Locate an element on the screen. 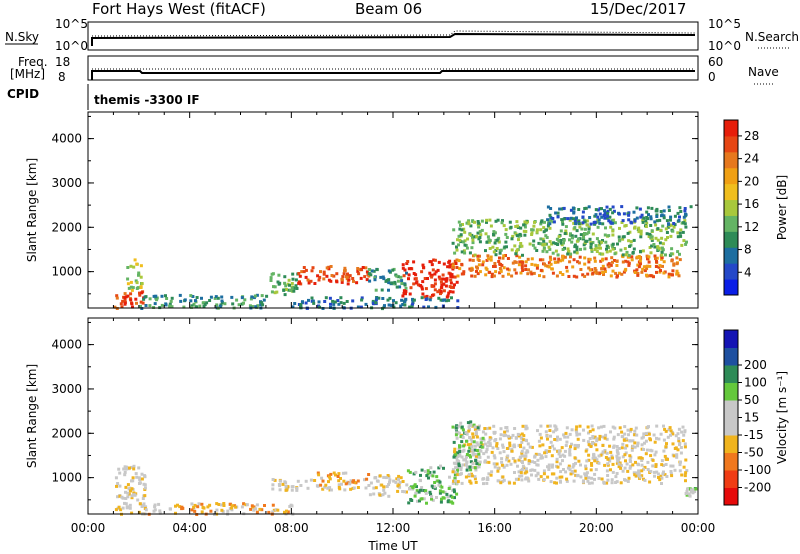 This screenshot has height=554, width=800. cpid-value: themis -3300 IF is located at coordinates (147, 100).